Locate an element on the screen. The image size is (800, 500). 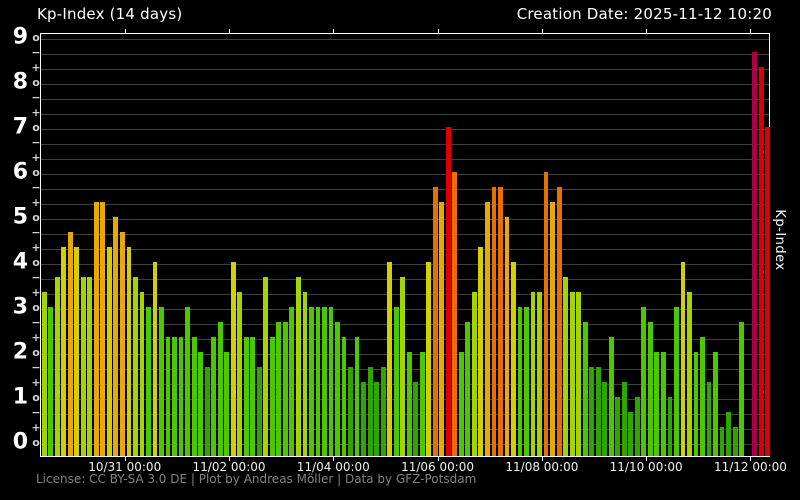
y-axis-major-label: 2 is located at coordinates (20, 352).